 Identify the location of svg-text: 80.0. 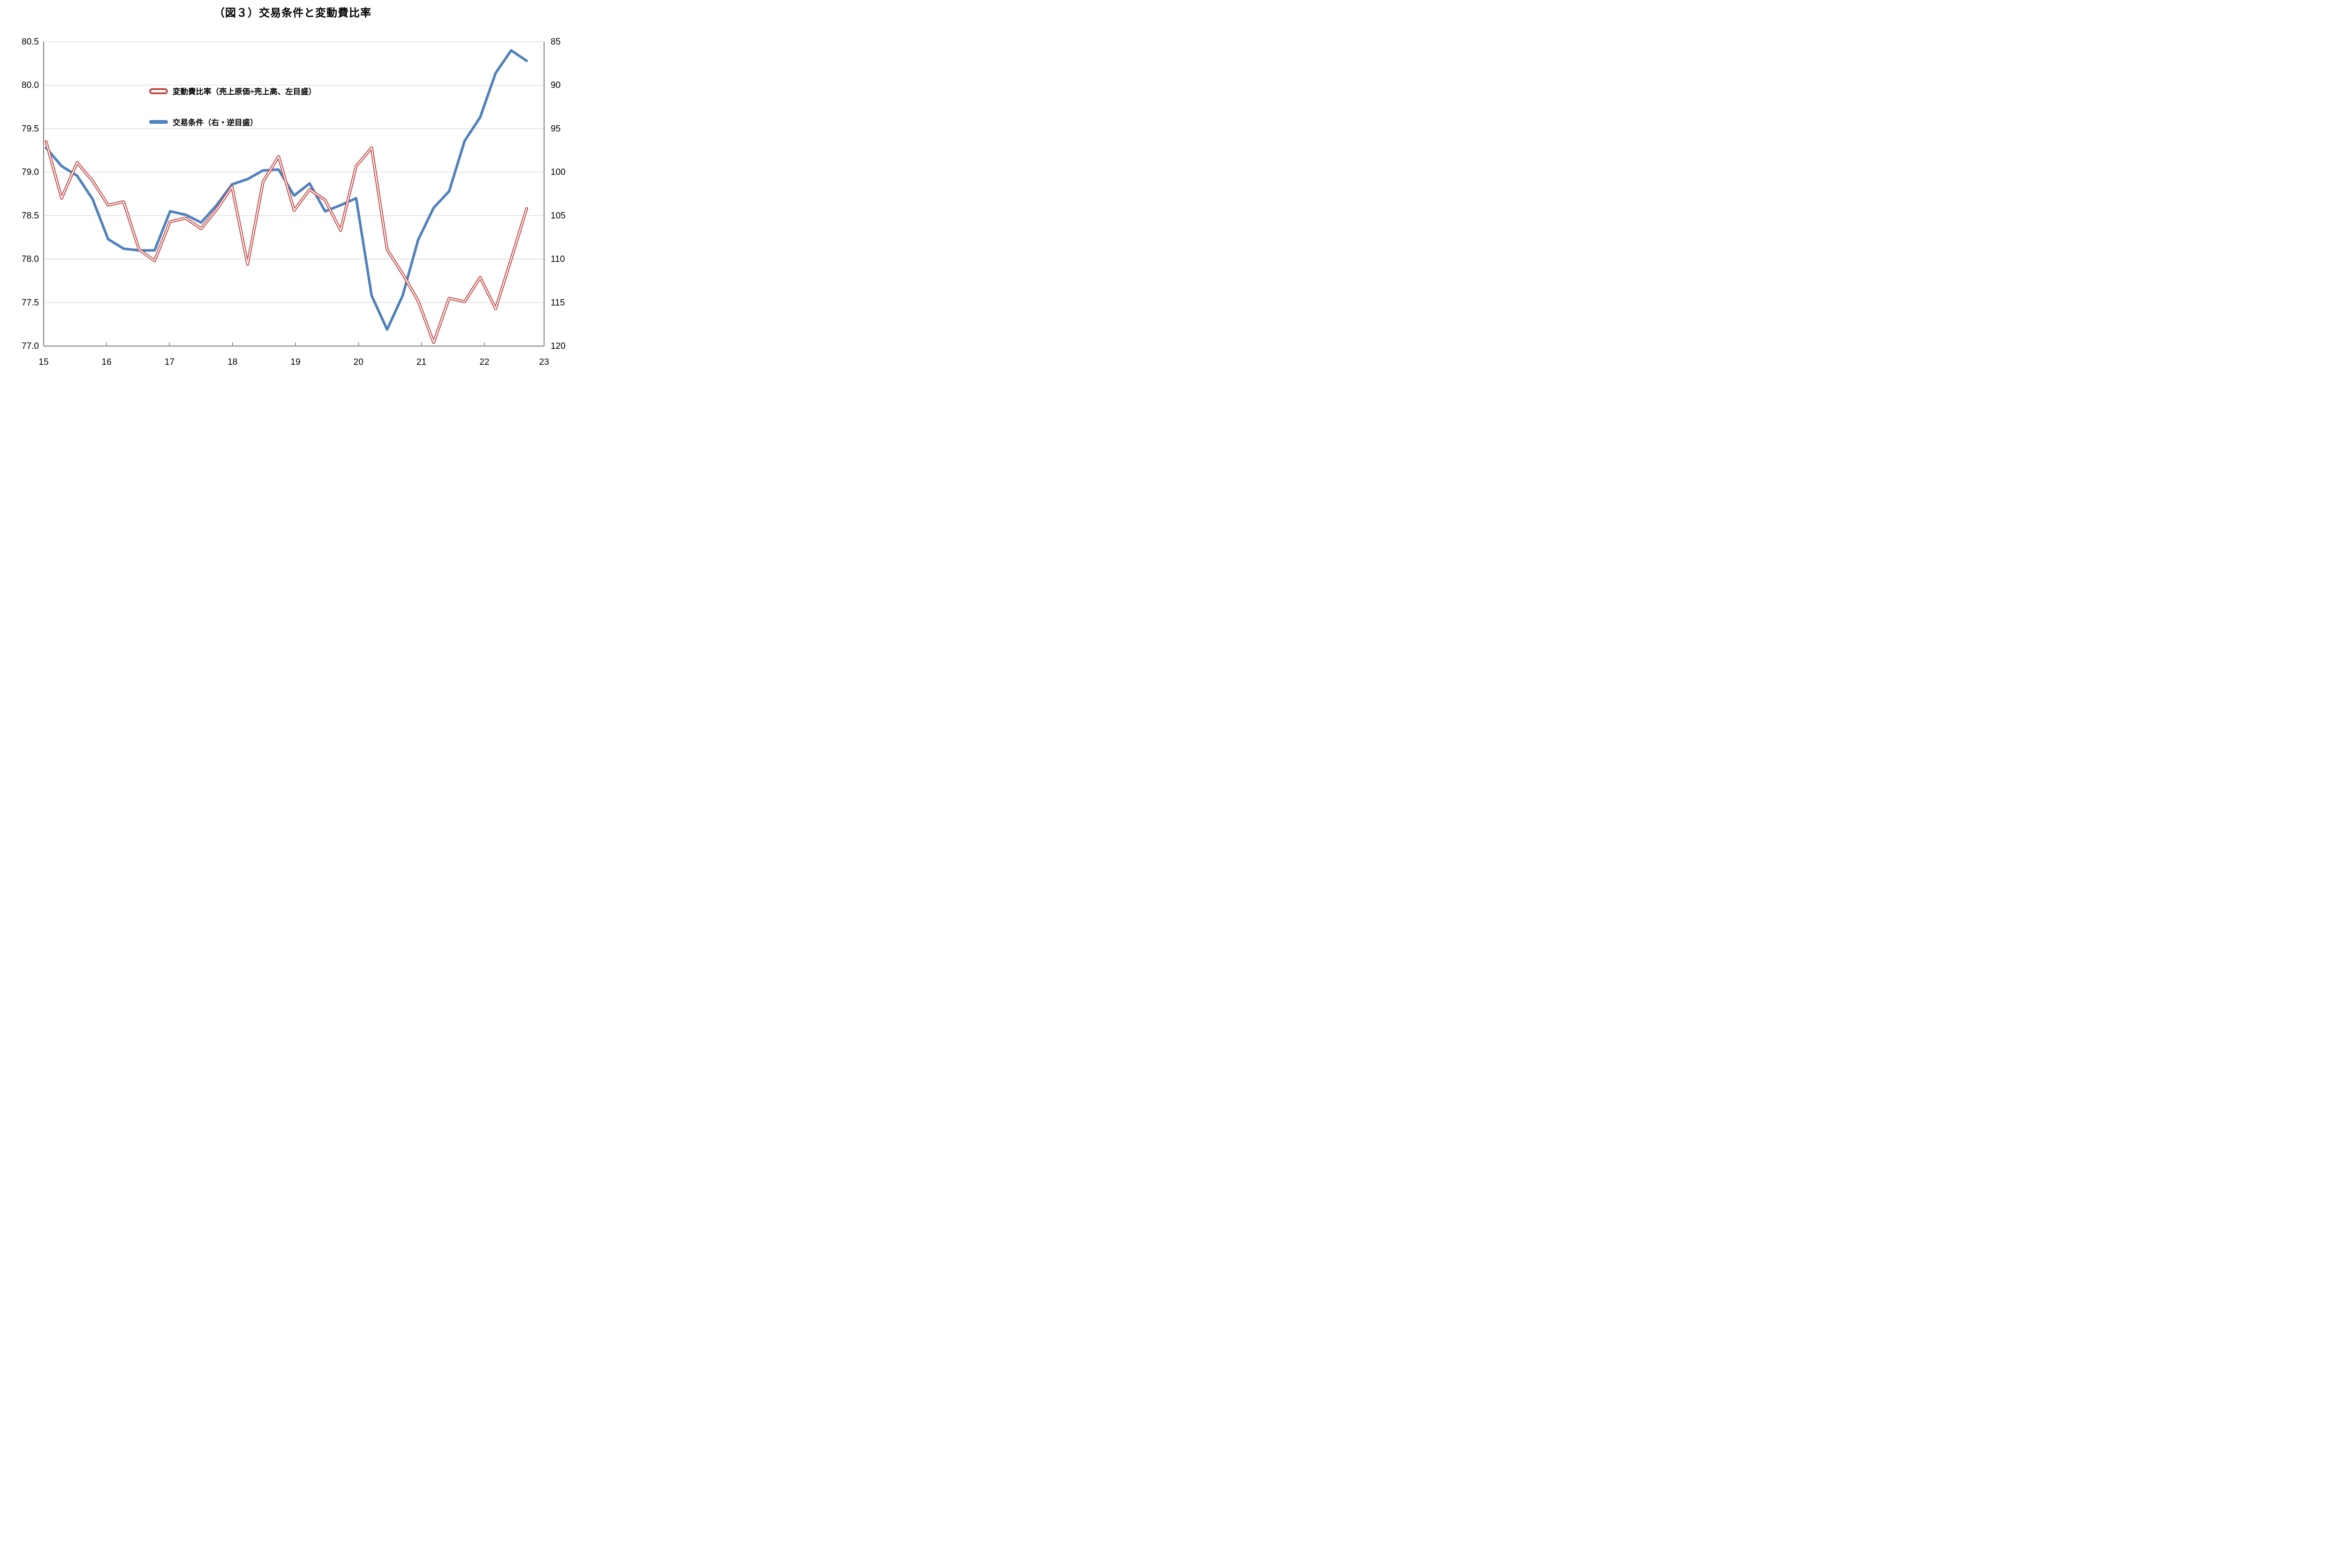
(30, 85).